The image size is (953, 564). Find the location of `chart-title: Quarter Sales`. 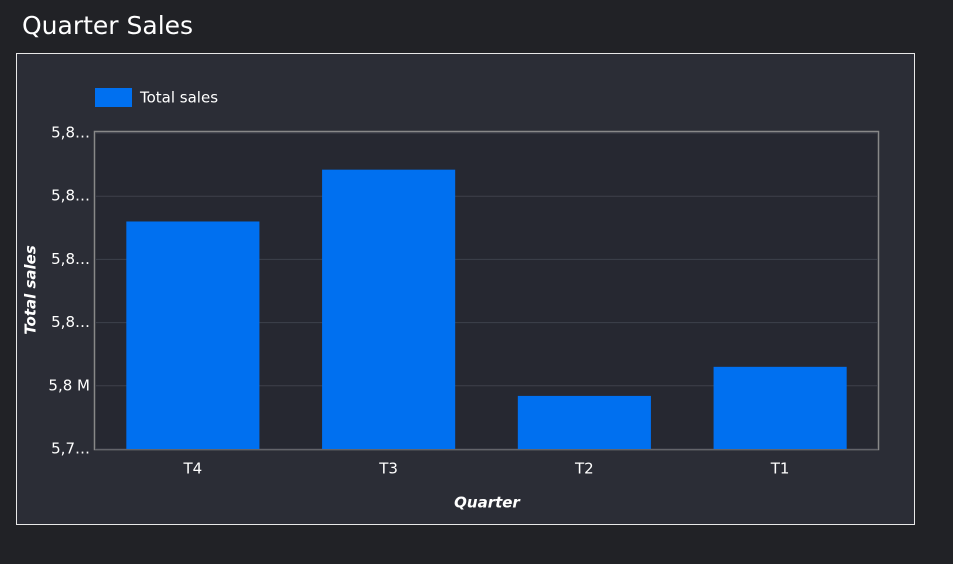

chart-title: Quarter Sales is located at coordinates (107, 25).